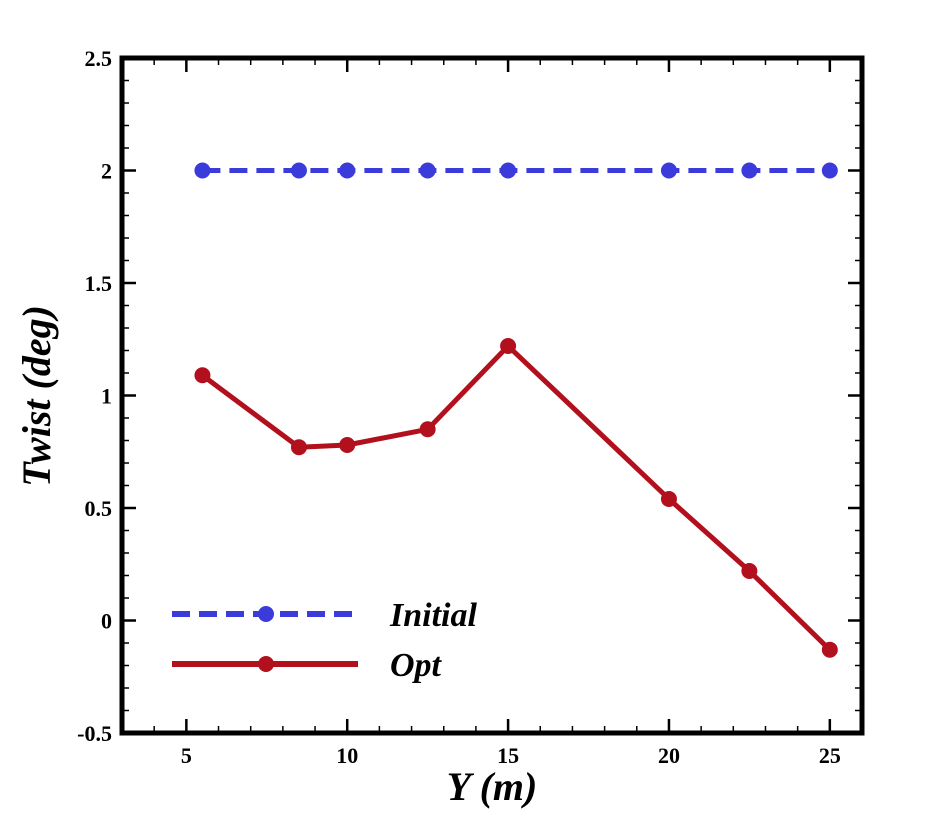 Image resolution: width=928 pixels, height=825 pixels. What do you see at coordinates (99, 508) in the screenshot?
I see `y-tick-label: 0.5` at bounding box center [99, 508].